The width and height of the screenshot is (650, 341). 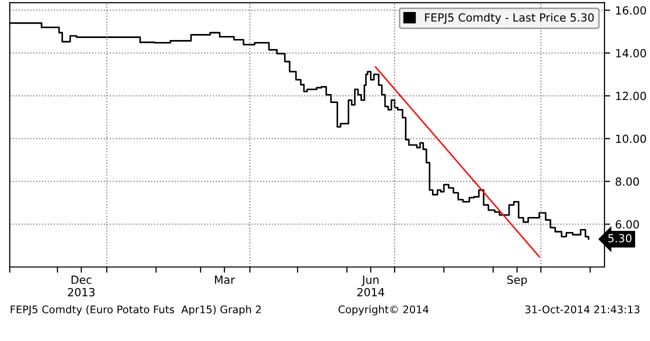 I want to click on x-tick-label: Dec 2013, so click(x=81, y=286).